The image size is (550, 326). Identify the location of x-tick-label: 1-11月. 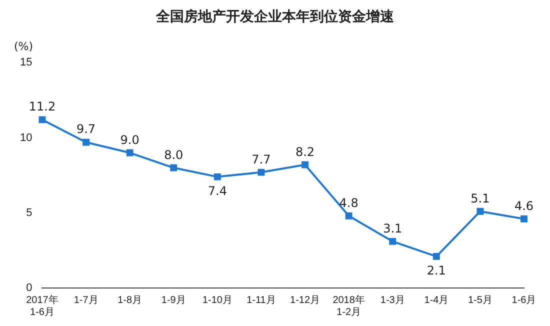
(261, 300).